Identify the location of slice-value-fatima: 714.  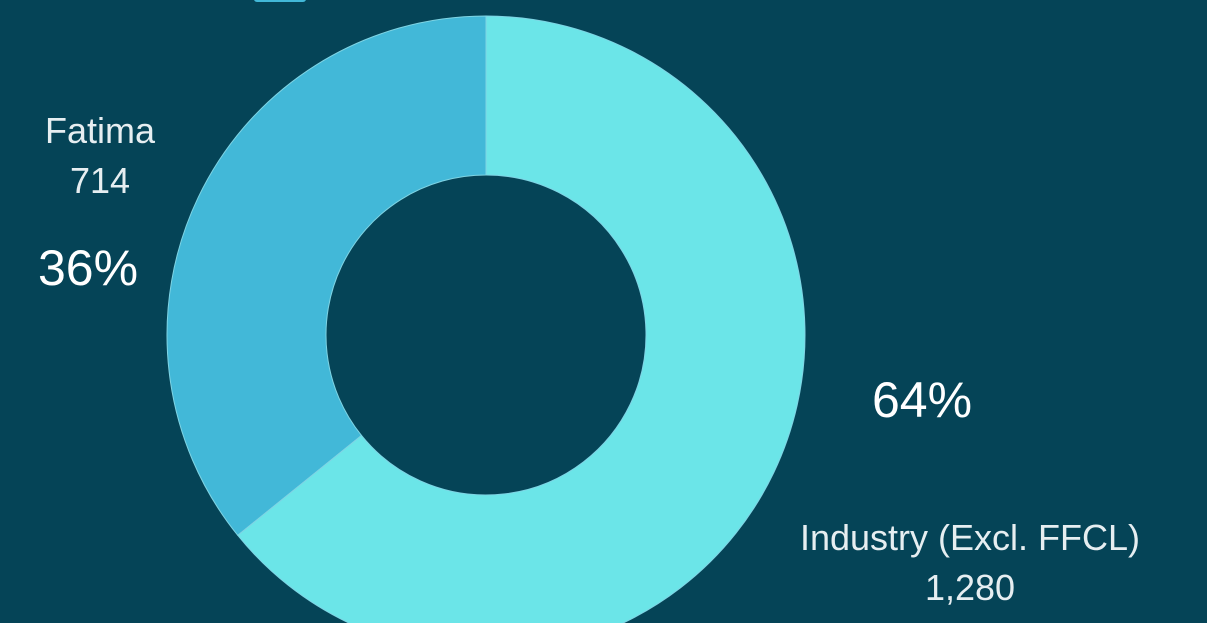
(100, 180).